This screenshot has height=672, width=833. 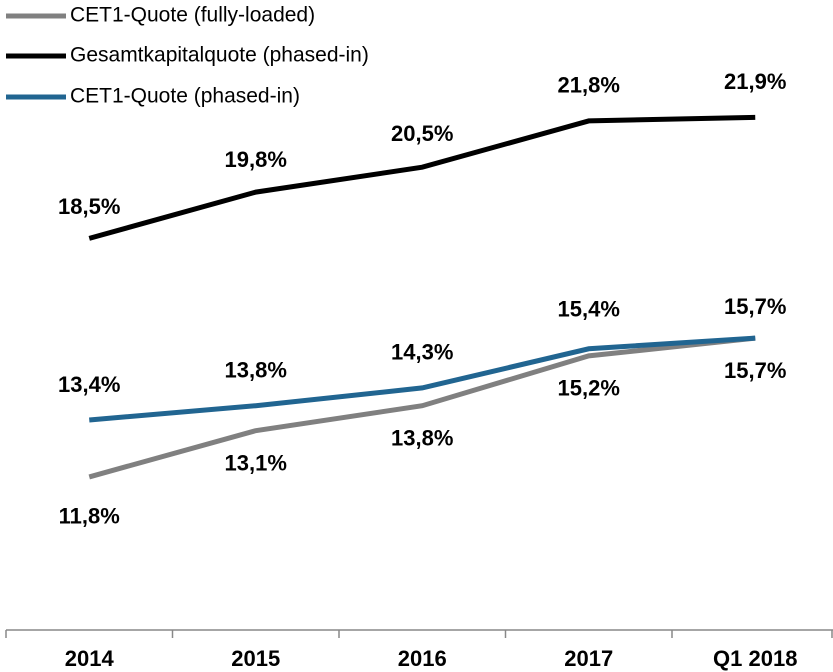 I want to click on legend-label: CET1-Quote (fully-loaded), so click(x=192, y=15).